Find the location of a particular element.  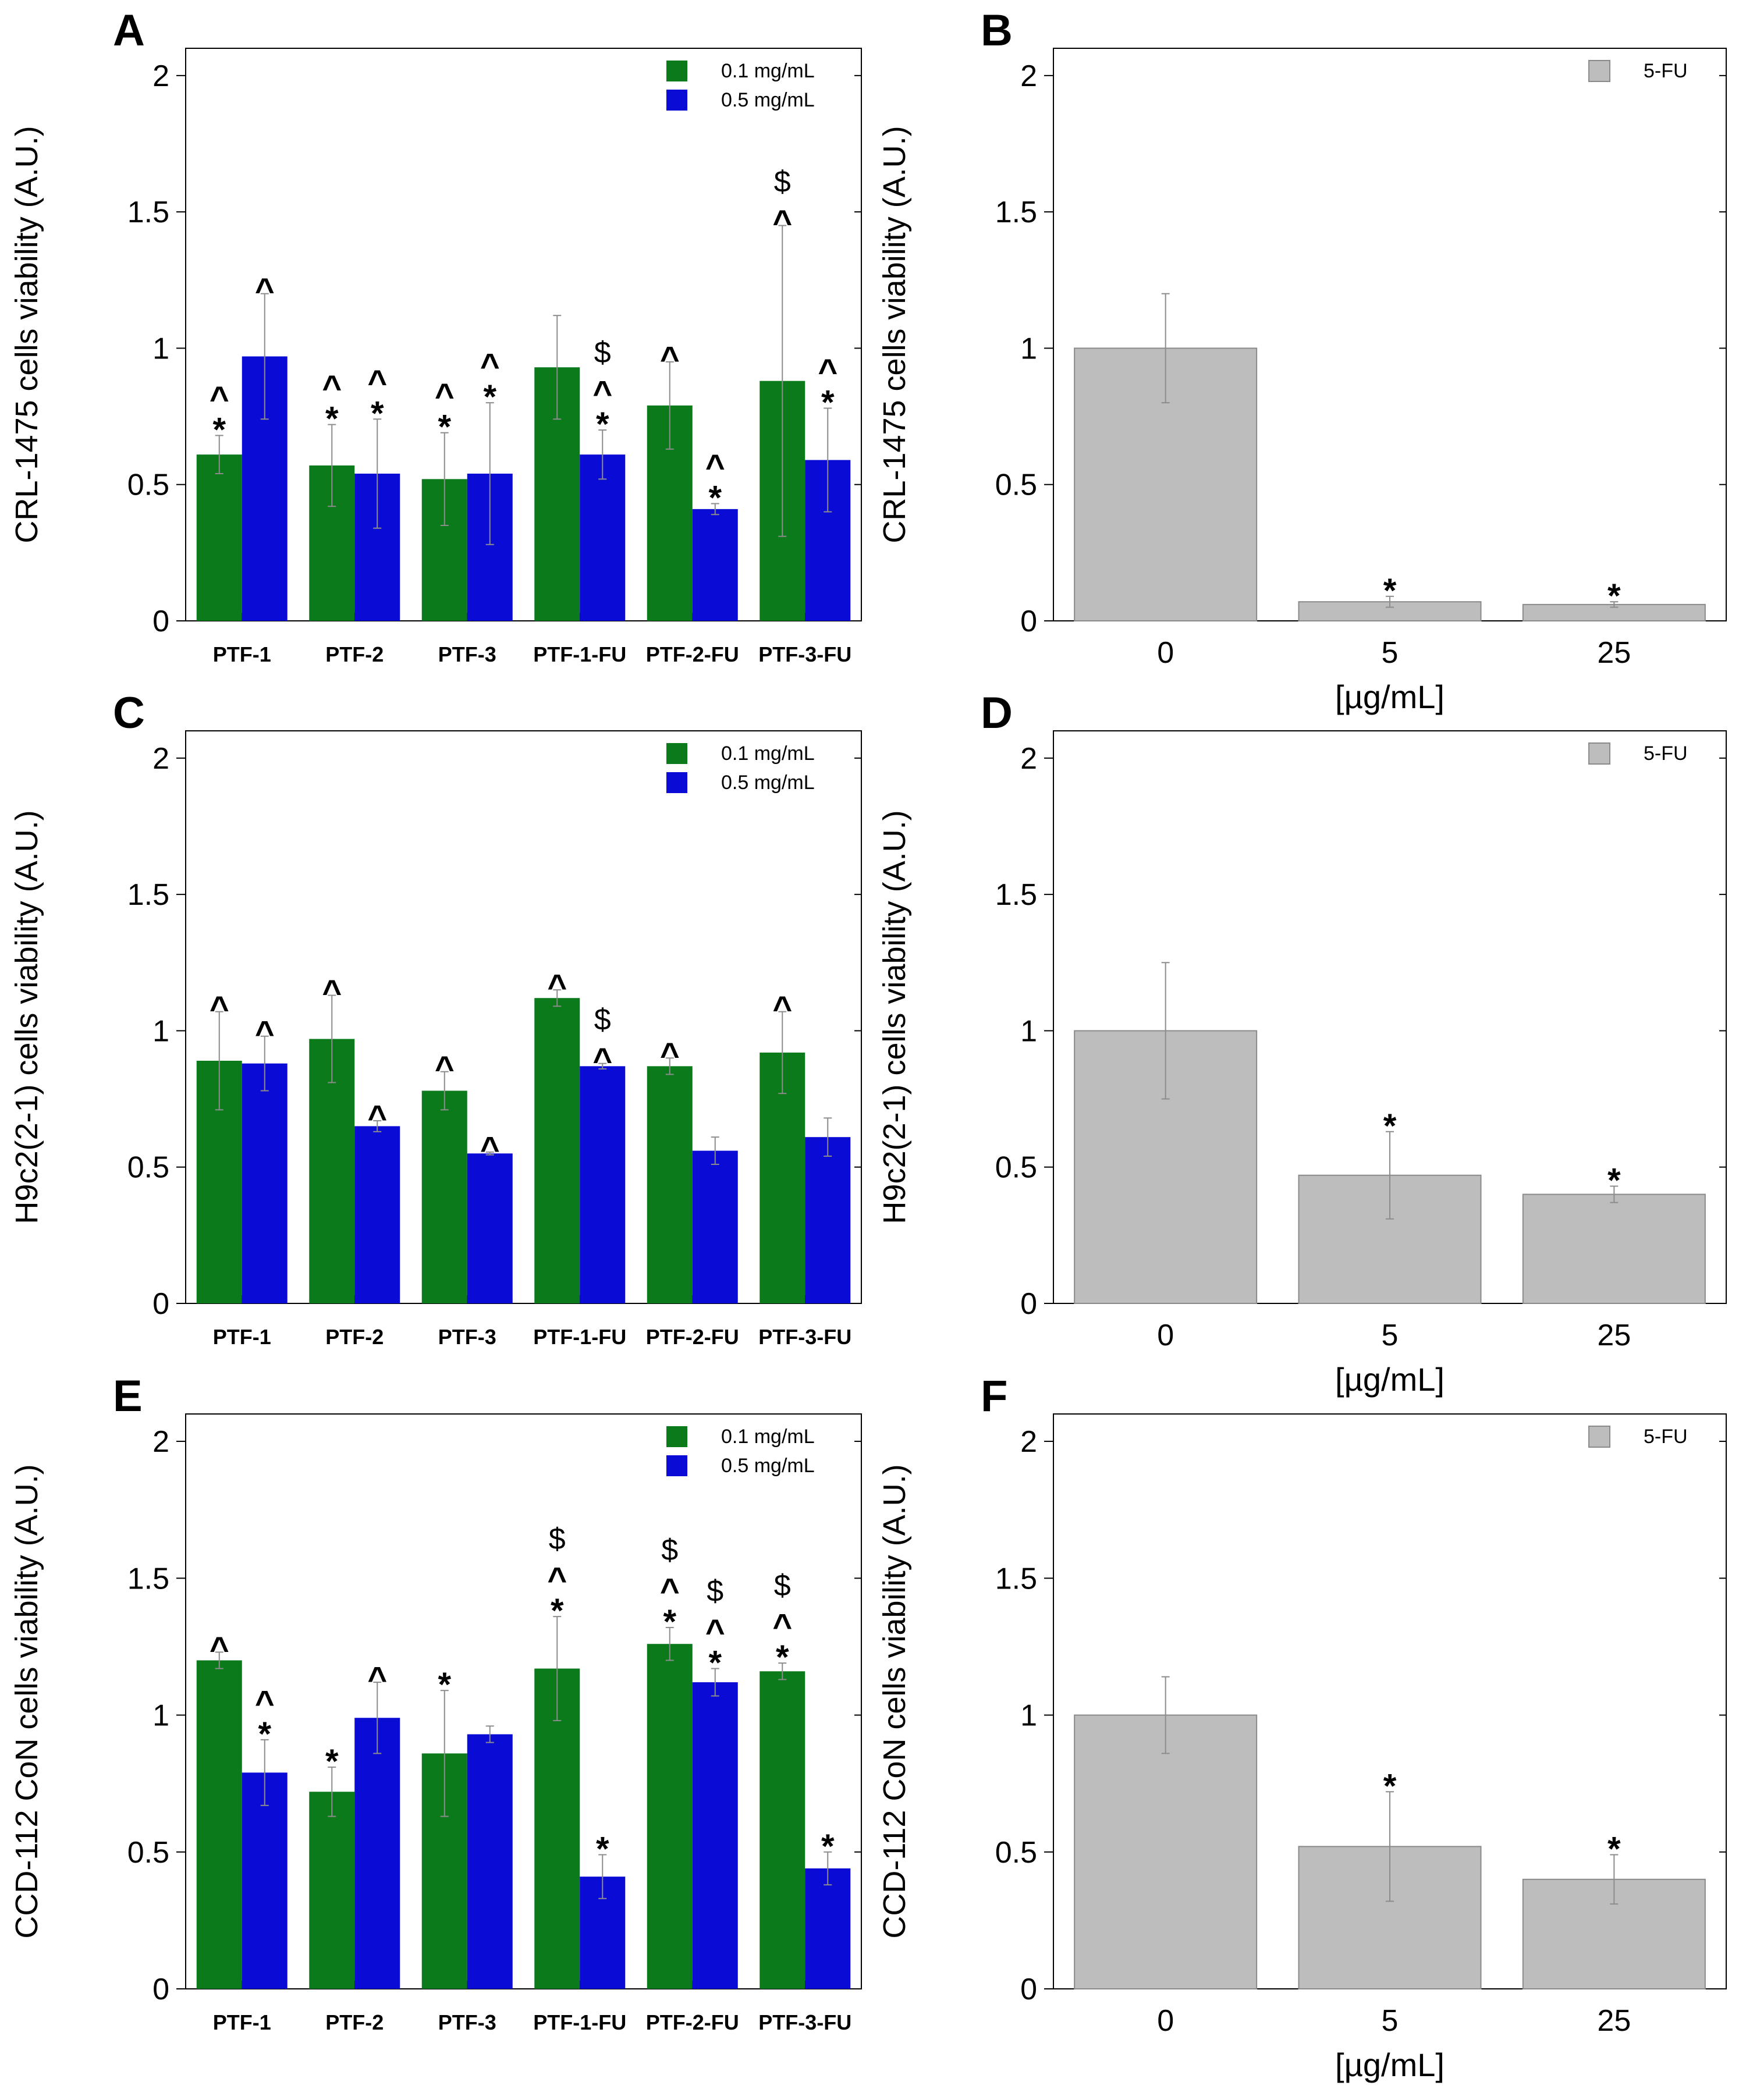

x-axis-label: [µg/mL] is located at coordinates (1390, 2065).